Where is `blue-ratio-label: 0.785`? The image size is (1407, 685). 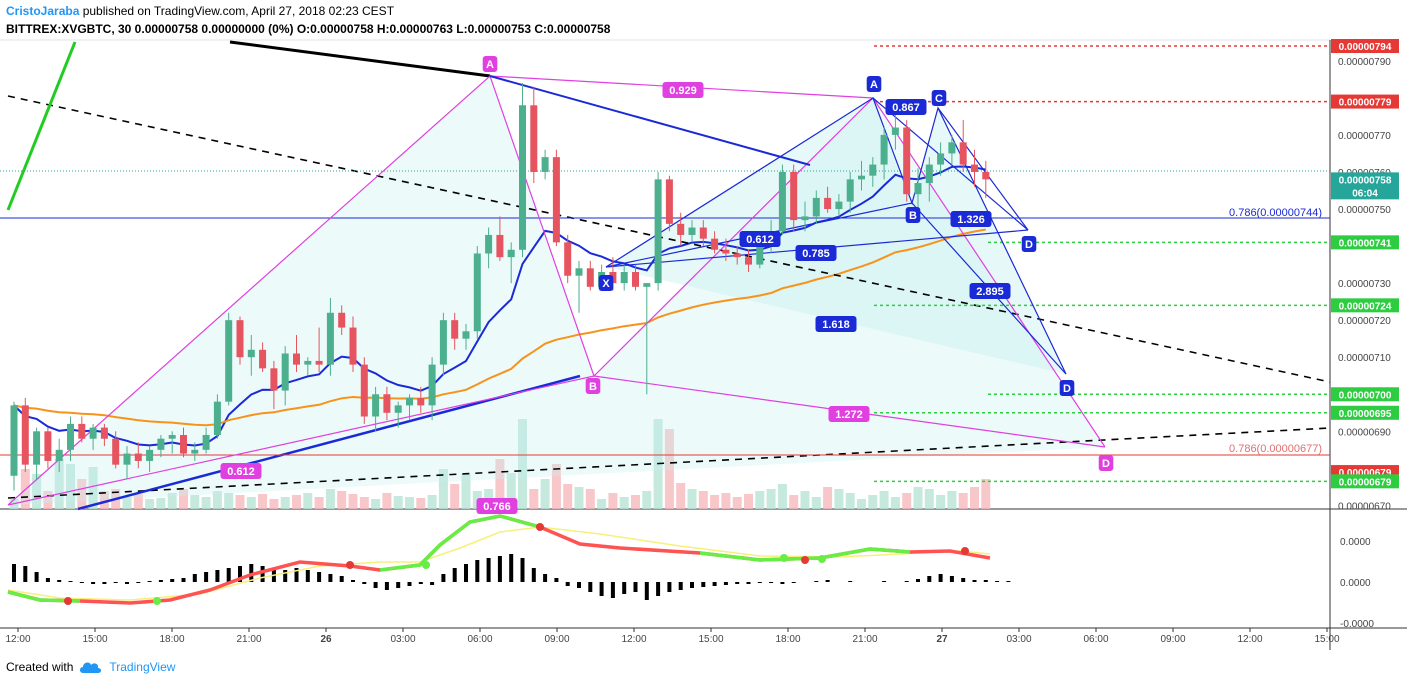
blue-ratio-label: 0.785 is located at coordinates (816, 254).